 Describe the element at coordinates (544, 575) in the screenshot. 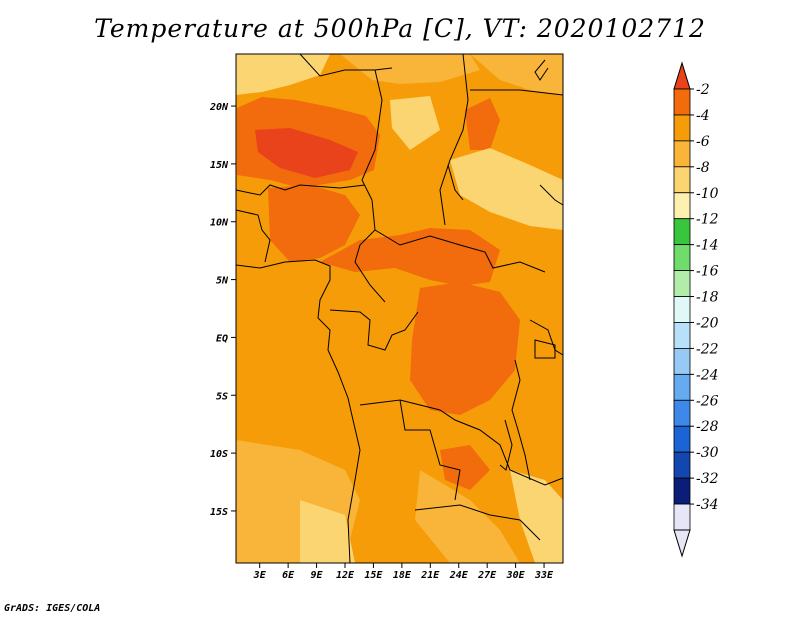

I see `lon-tick-label: 33E` at that location.